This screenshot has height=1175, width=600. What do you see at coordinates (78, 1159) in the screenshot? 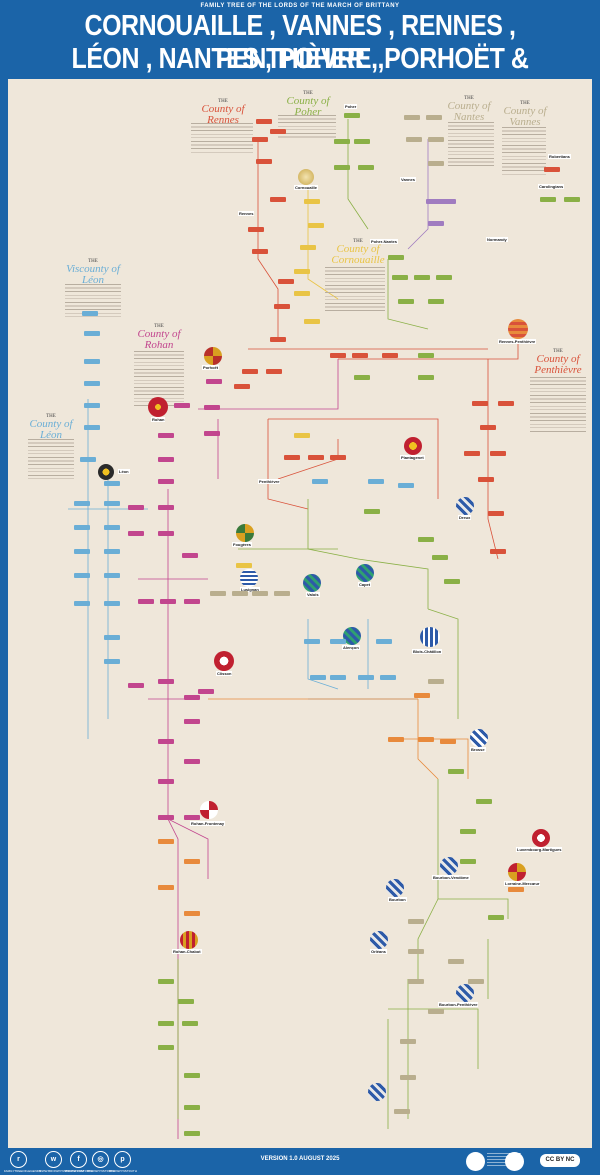
I see `facebook-icon: f` at bounding box center [78, 1159].